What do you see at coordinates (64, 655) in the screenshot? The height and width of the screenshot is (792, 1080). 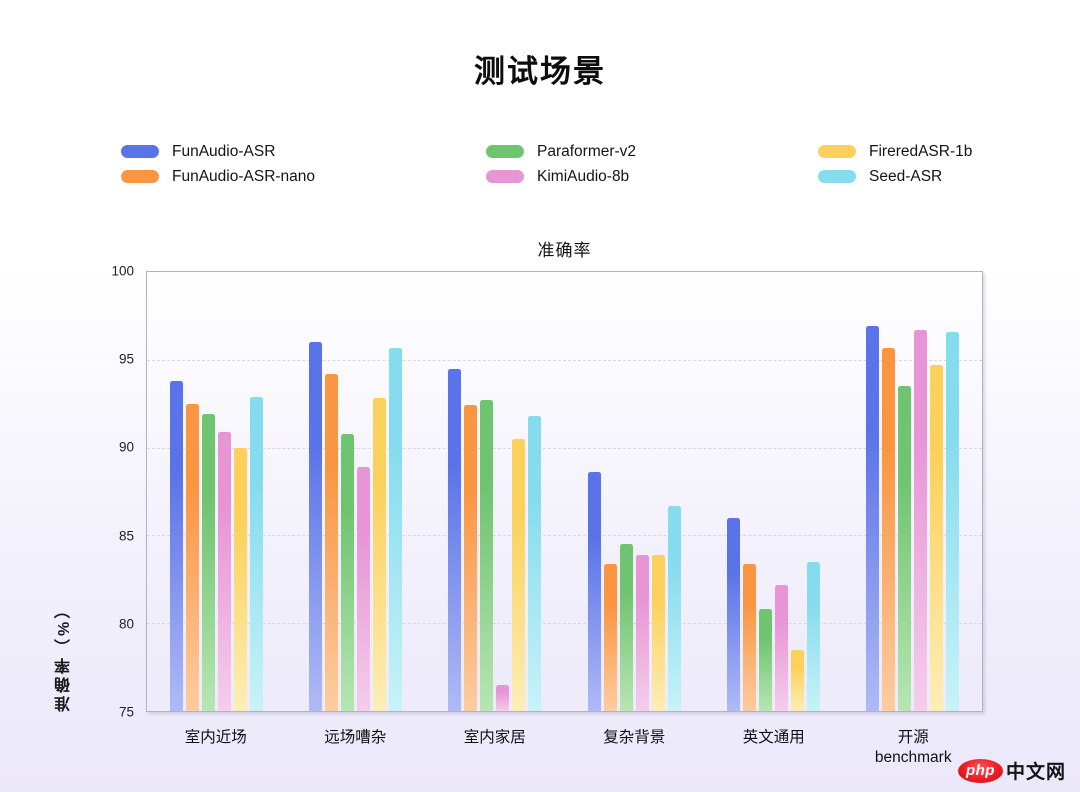 I see `y-axis-title: 准确率（%）` at bounding box center [64, 655].